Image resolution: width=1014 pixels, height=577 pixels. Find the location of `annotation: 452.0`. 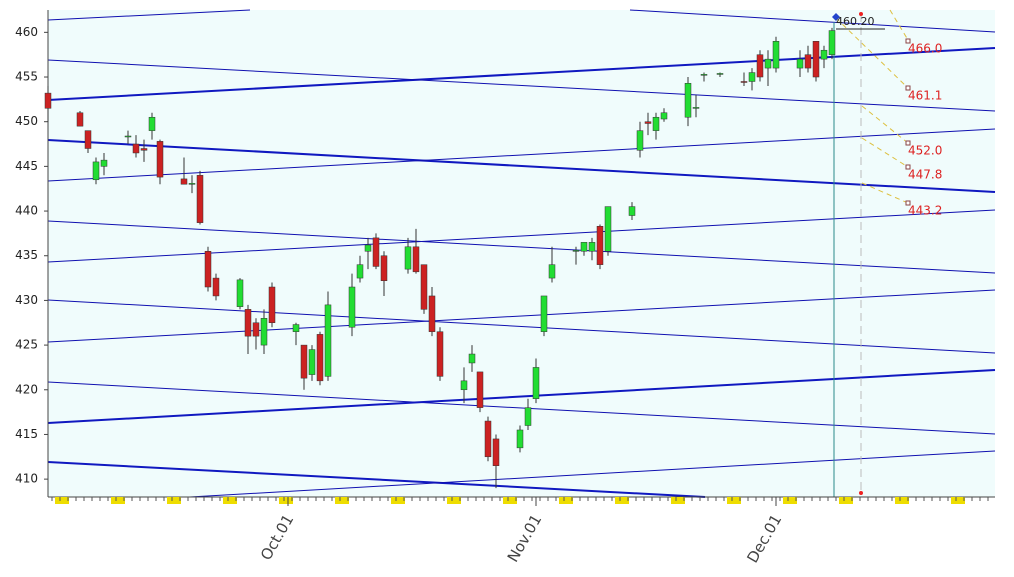

annotation: 452.0 is located at coordinates (925, 151).